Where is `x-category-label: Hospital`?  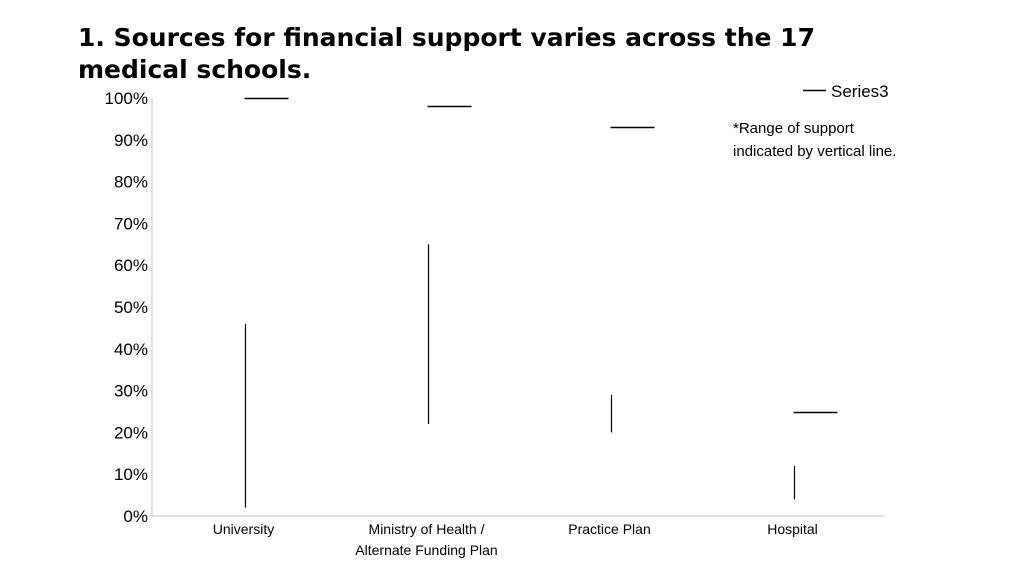
x-category-label: Hospital is located at coordinates (792, 529).